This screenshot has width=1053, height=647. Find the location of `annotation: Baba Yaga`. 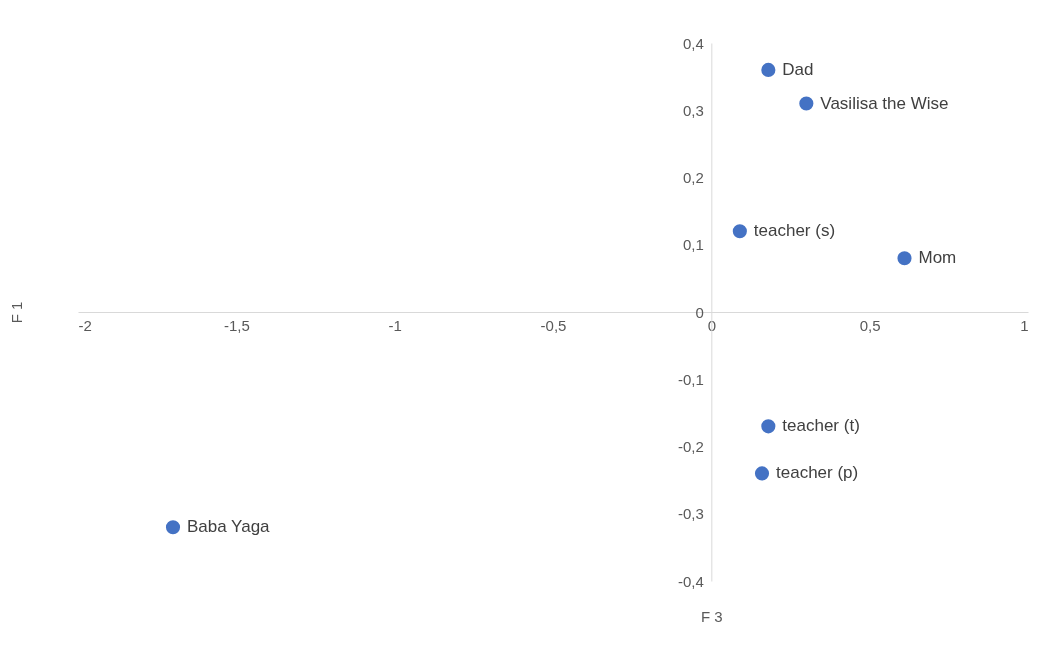

annotation: Baba Yaga is located at coordinates (229, 527).